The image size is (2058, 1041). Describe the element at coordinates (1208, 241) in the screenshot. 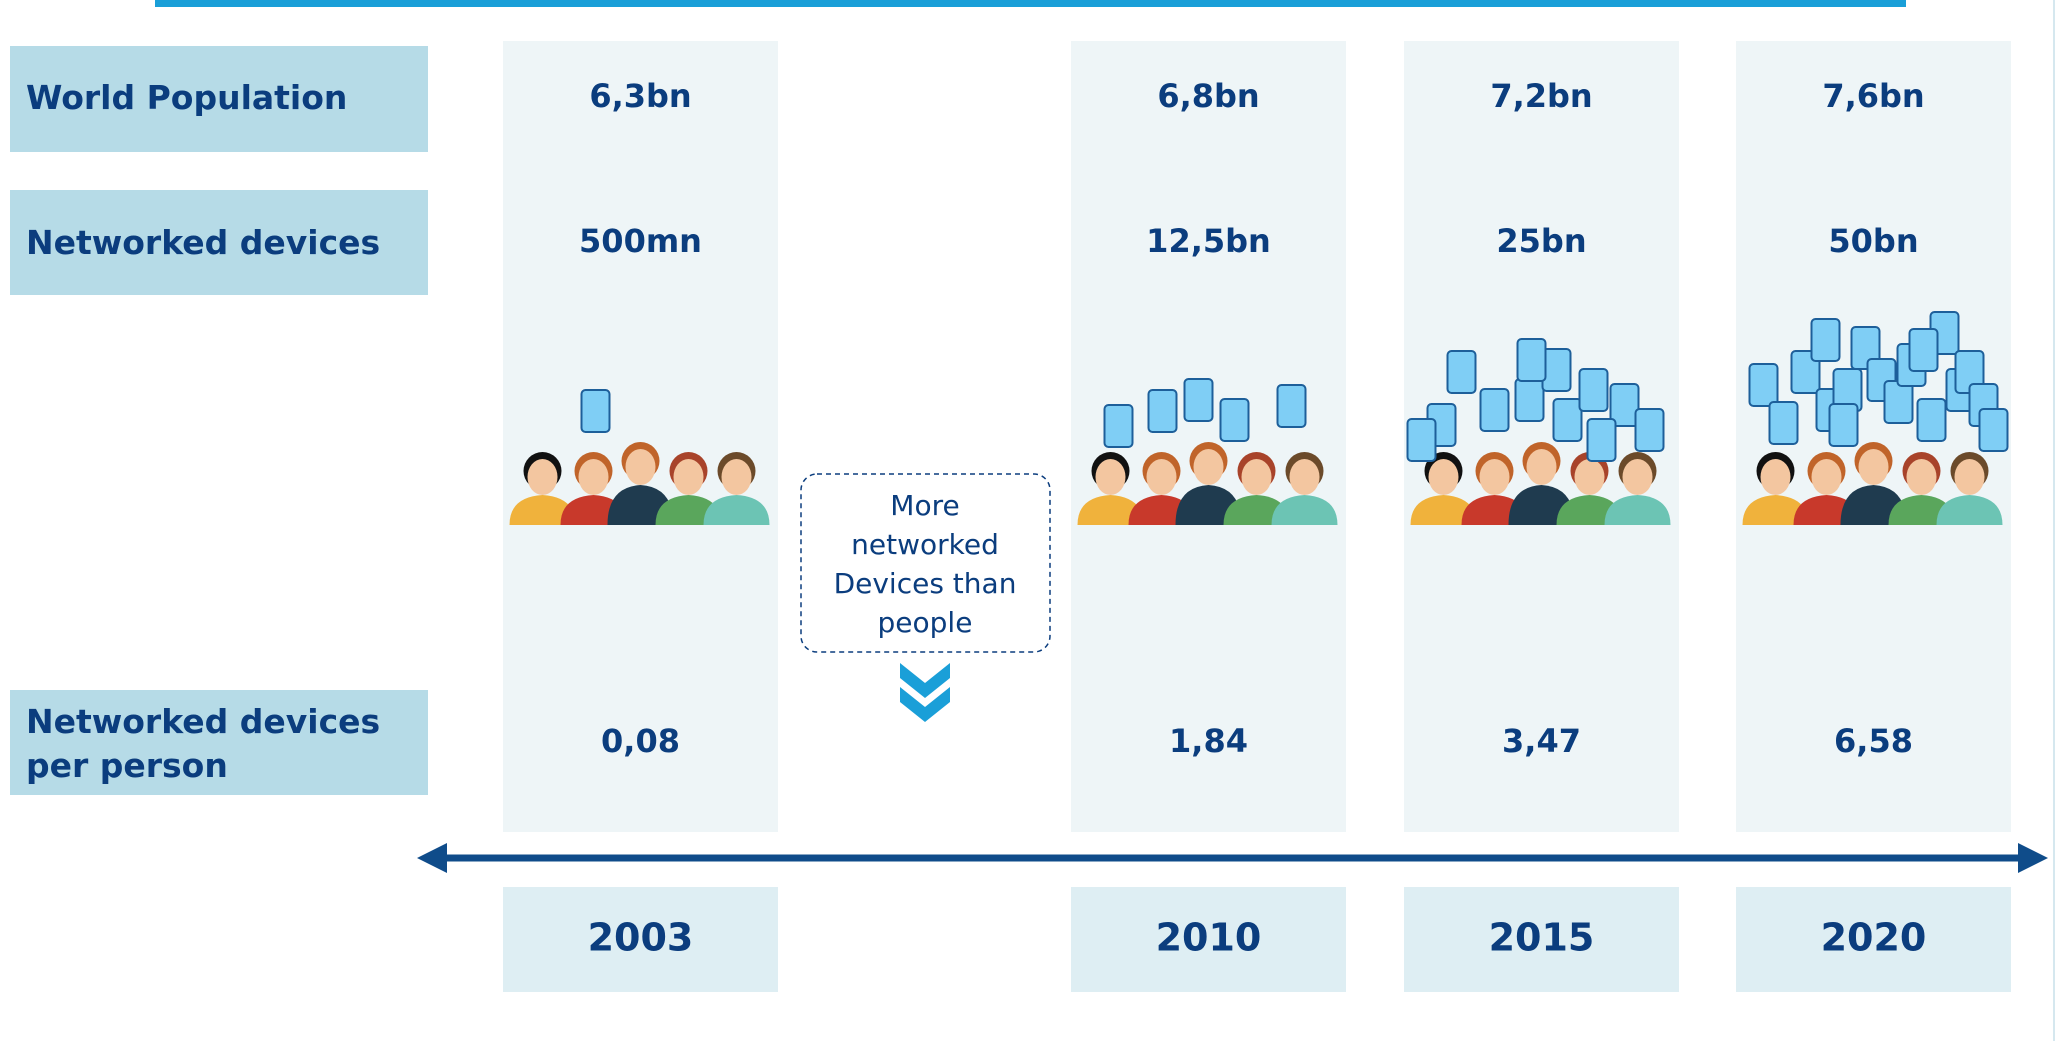

I see `cell-value: 12,5bn` at that location.